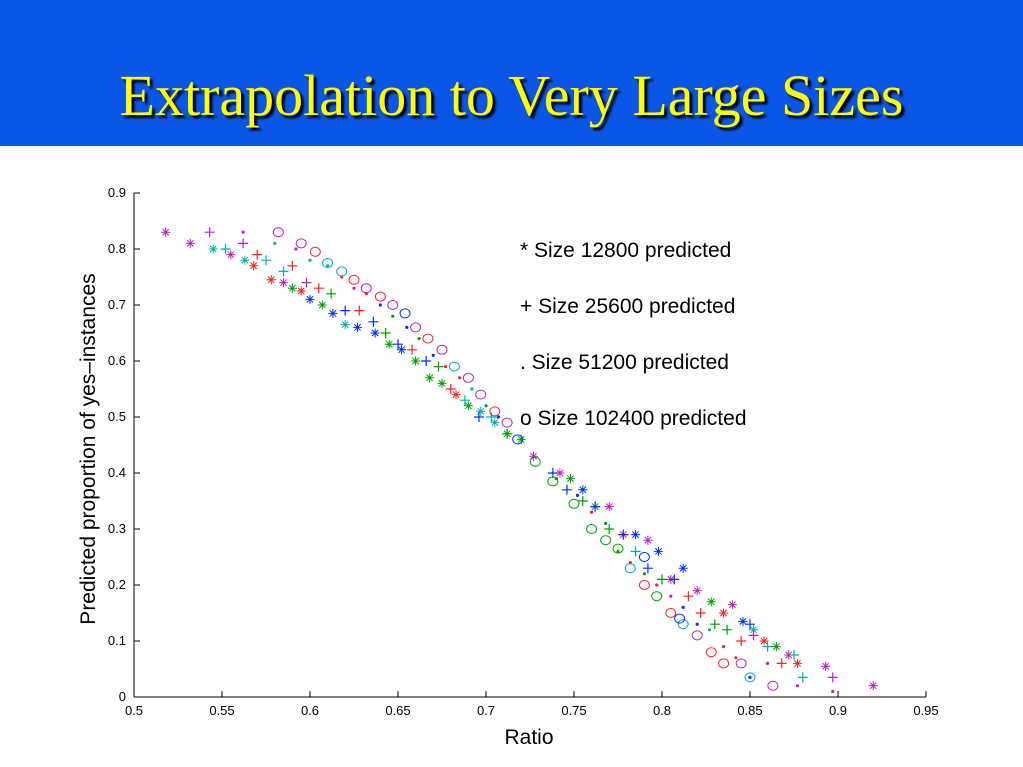 Image resolution: width=1023 pixels, height=767 pixels. What do you see at coordinates (134, 710) in the screenshot?
I see `x-tick-label: 0.5` at bounding box center [134, 710].